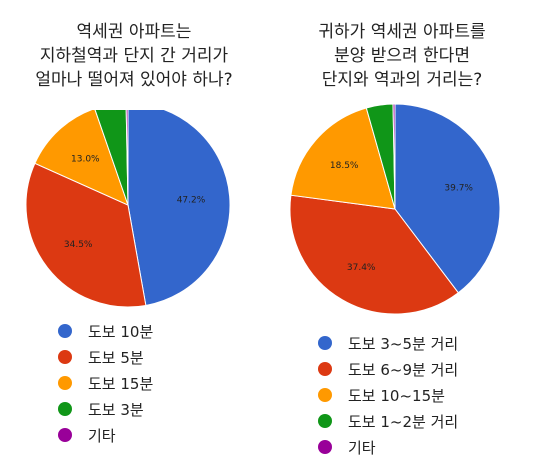 Image resolution: width=536 pixels, height=472 pixels. What do you see at coordinates (121, 383) in the screenshot?
I see `legend-label: 도보 15분` at bounding box center [121, 383].